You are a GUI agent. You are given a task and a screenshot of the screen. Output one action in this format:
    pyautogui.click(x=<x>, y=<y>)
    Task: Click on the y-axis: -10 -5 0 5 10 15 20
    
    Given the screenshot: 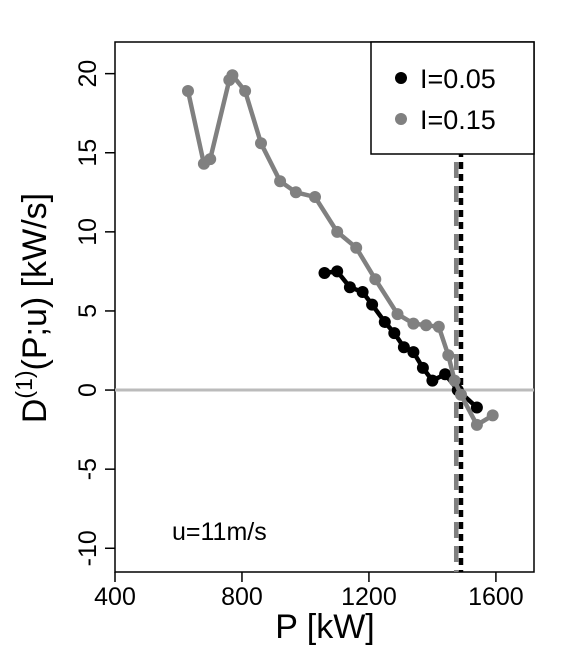 What is the action you would take?
    pyautogui.click(x=94, y=313)
    